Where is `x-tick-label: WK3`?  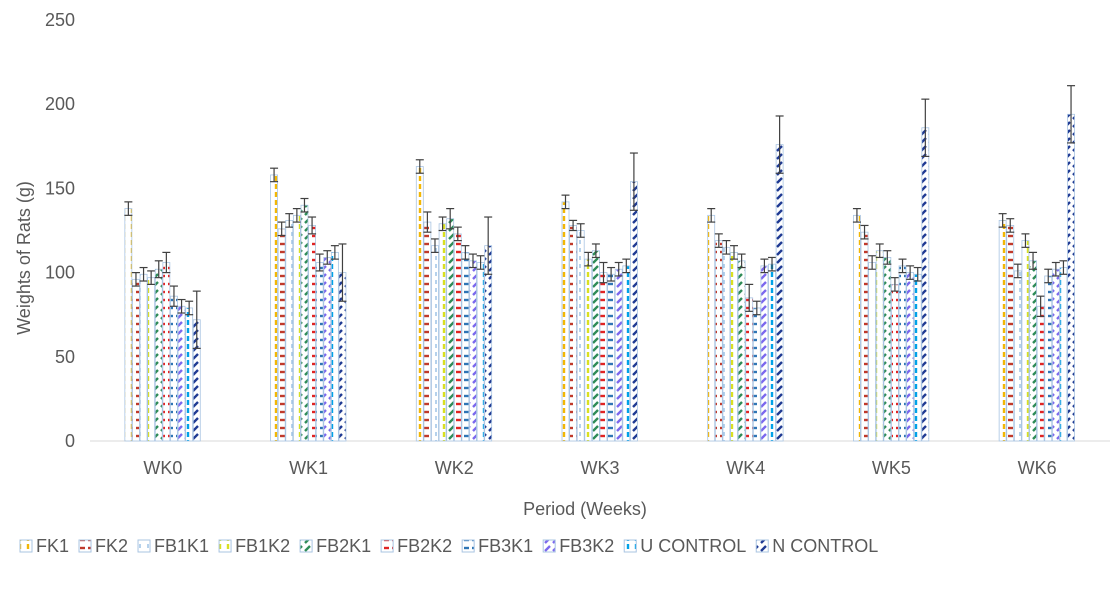
x-tick-label: WK3 is located at coordinates (599, 468).